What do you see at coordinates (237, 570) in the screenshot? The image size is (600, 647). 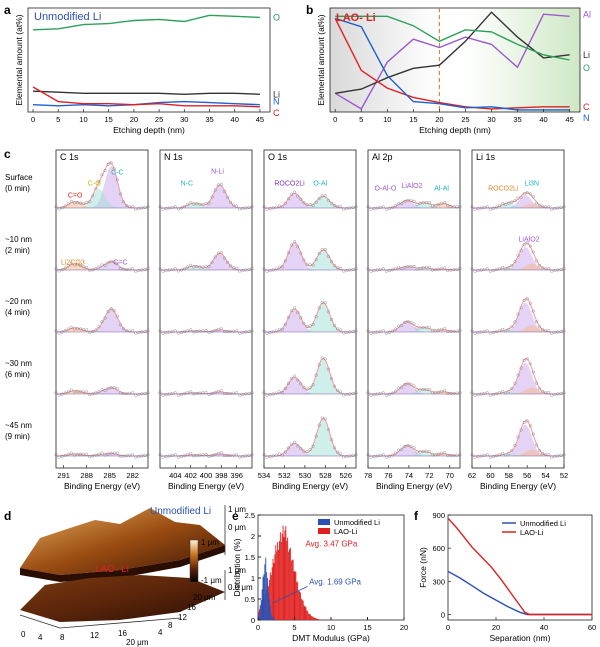 I see `afm-z-bot-max: 1 μm` at bounding box center [237, 570].